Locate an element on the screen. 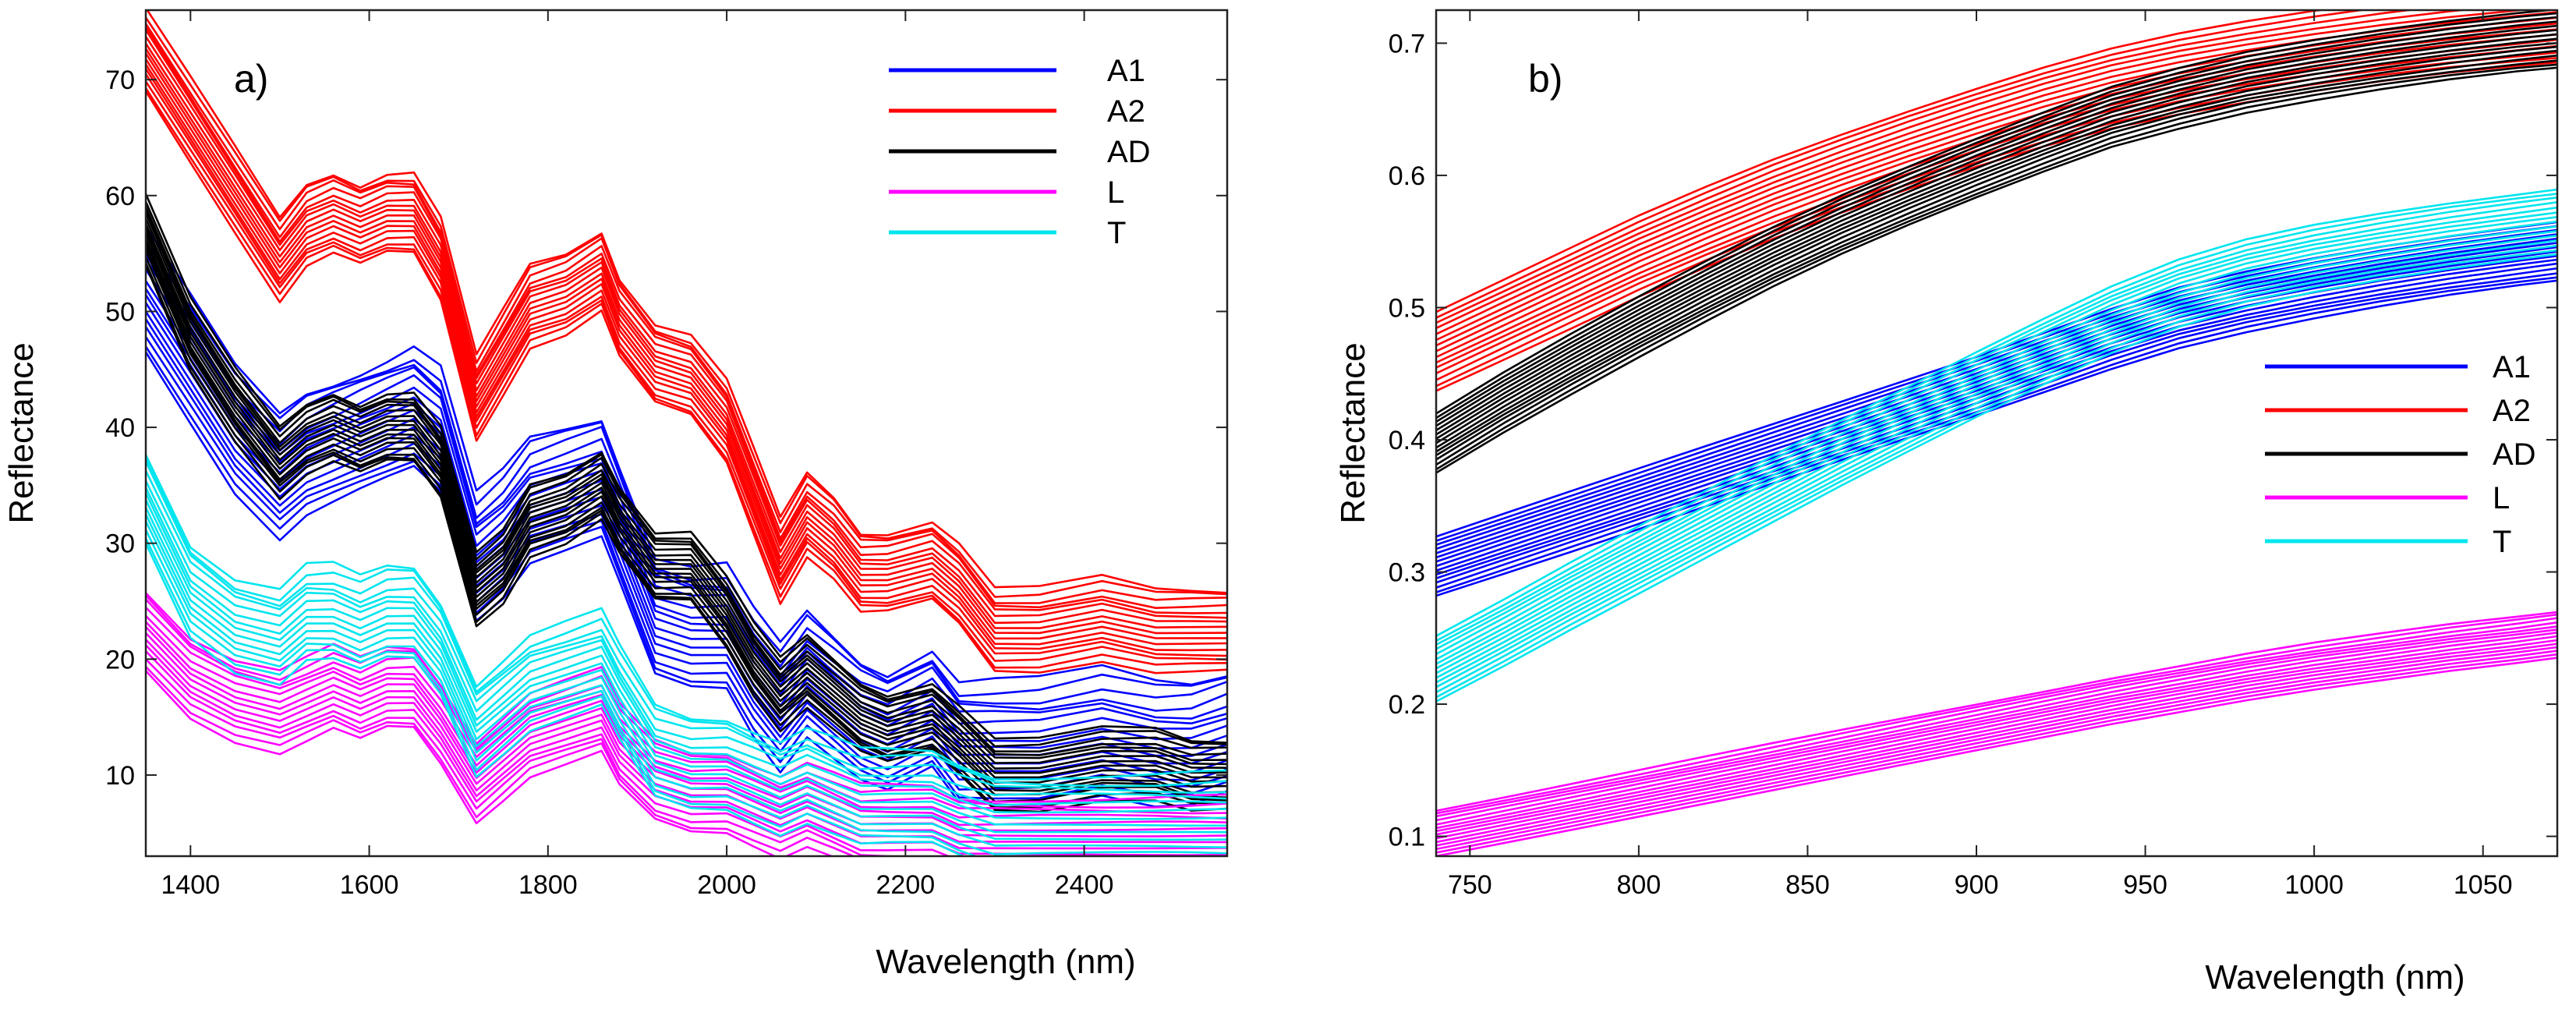 The height and width of the screenshot is (1009, 2576). series-l is located at coordinates (1996, 733).